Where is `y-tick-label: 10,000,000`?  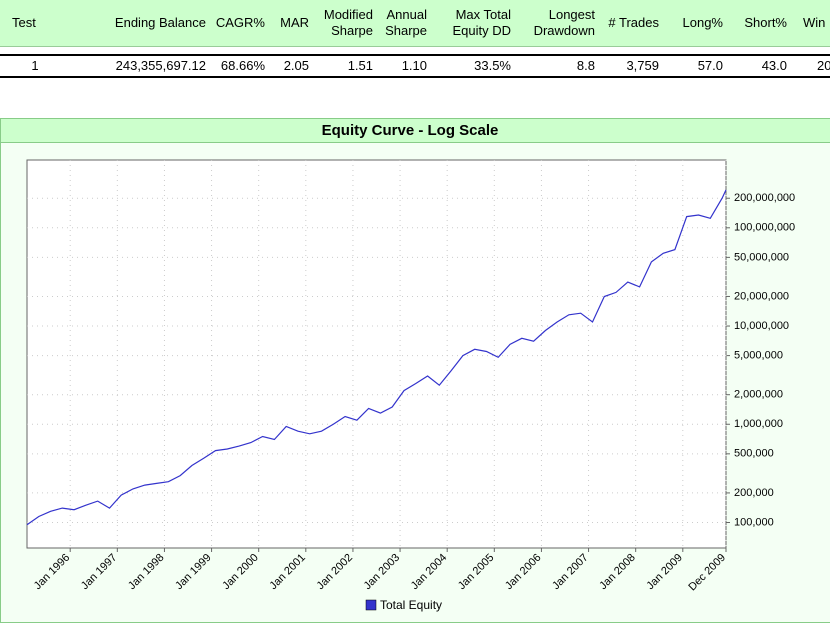 y-tick-label: 10,000,000 is located at coordinates (761, 326).